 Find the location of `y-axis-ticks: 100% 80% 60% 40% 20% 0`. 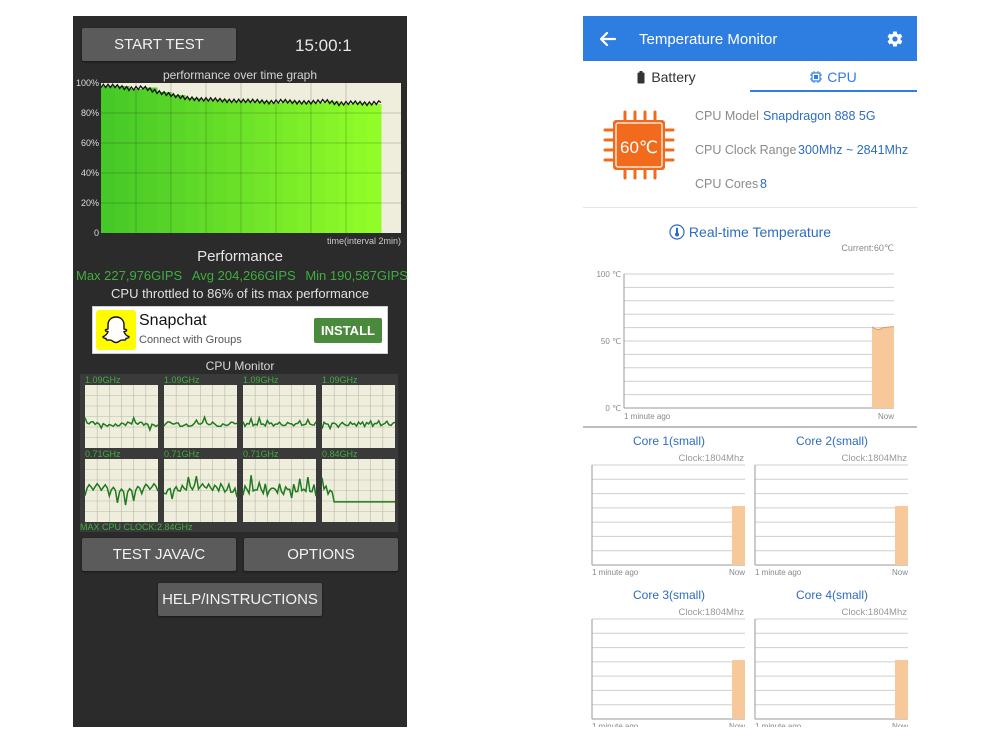

y-axis-ticks: 100% 80% 60% 40% 20% 0 is located at coordinates (87, 158).